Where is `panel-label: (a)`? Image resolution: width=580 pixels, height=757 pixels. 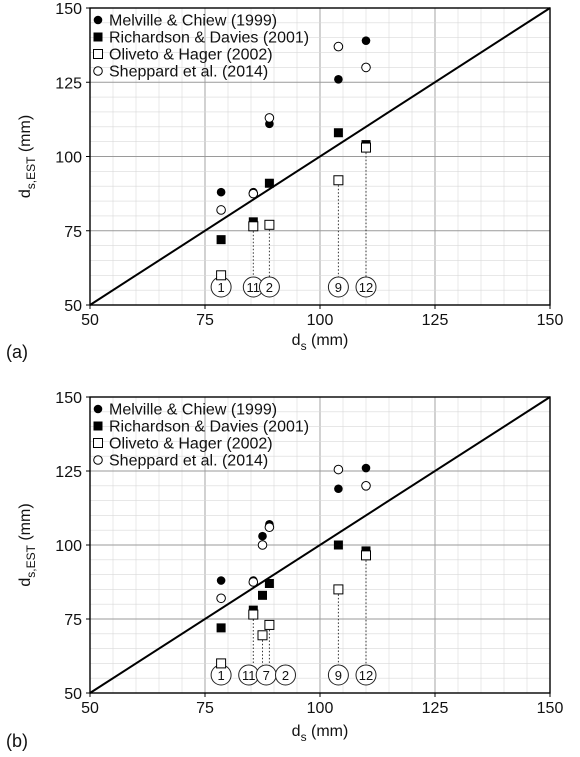 panel-label: (a) is located at coordinates (17, 352).